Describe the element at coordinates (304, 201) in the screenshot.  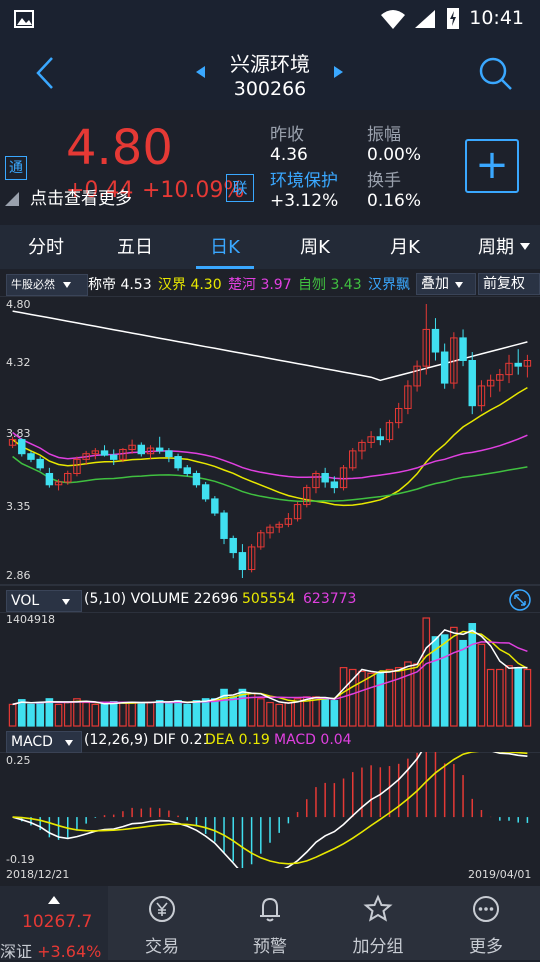
I see `sector-change: +3.12%` at that location.